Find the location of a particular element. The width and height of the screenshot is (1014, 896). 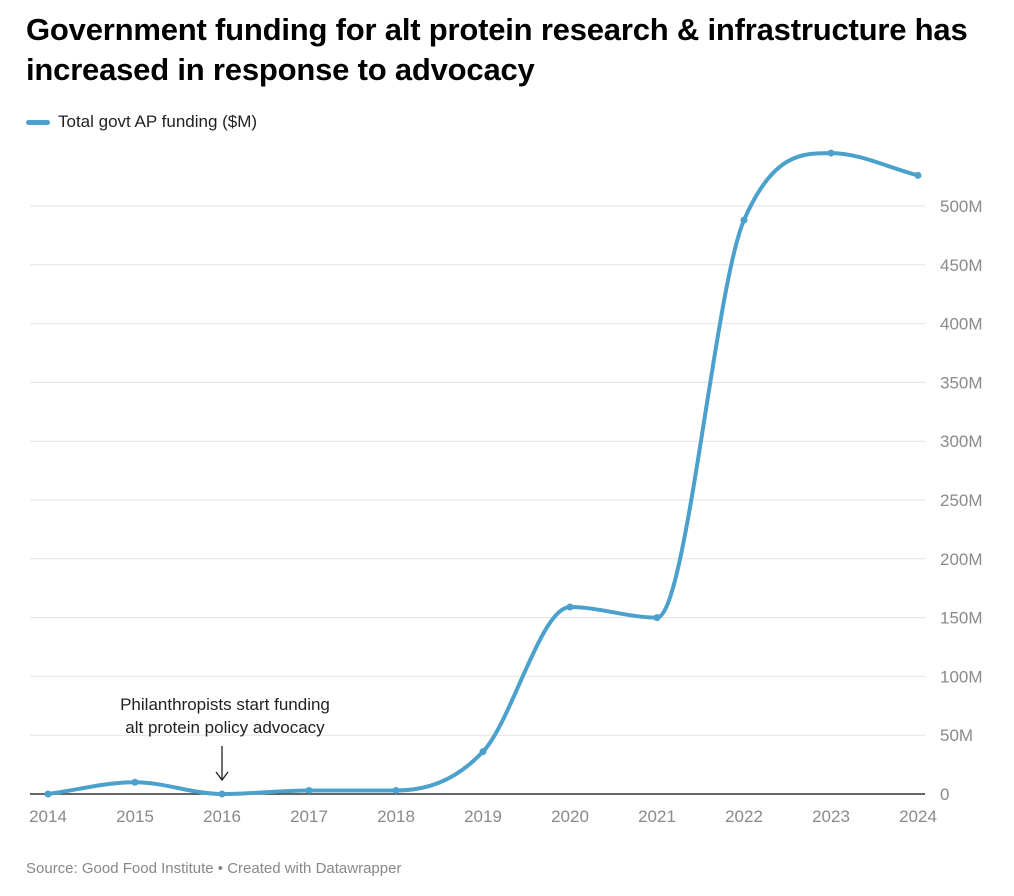

y-tick-label: 150M is located at coordinates (961, 618).